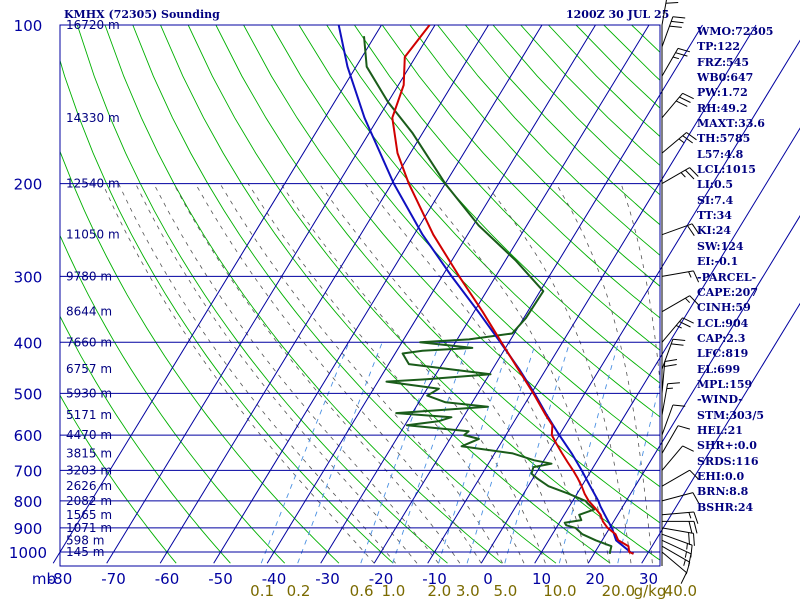 The height and width of the screenshot is (600, 800). What do you see at coordinates (28, 277) in the screenshot?
I see `pressure-tick-label: 300` at bounding box center [28, 277].